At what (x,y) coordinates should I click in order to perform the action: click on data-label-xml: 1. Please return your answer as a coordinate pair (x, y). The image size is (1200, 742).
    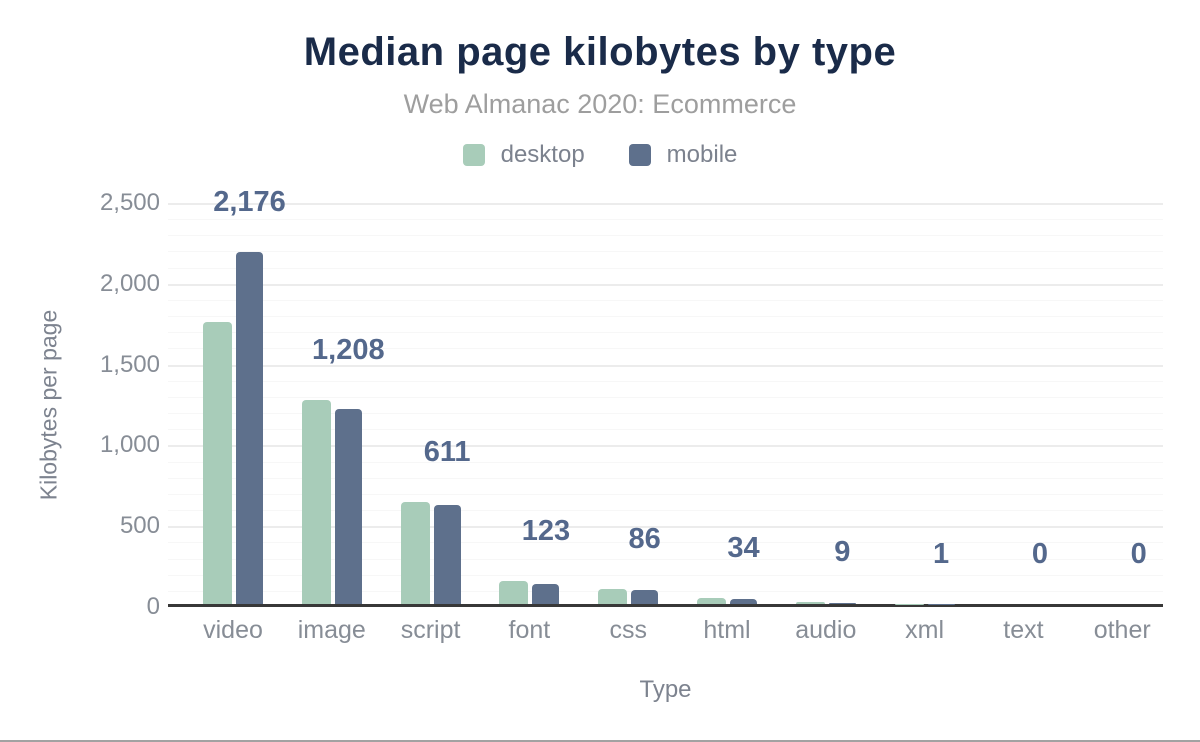
    Looking at the image, I should click on (941, 553).